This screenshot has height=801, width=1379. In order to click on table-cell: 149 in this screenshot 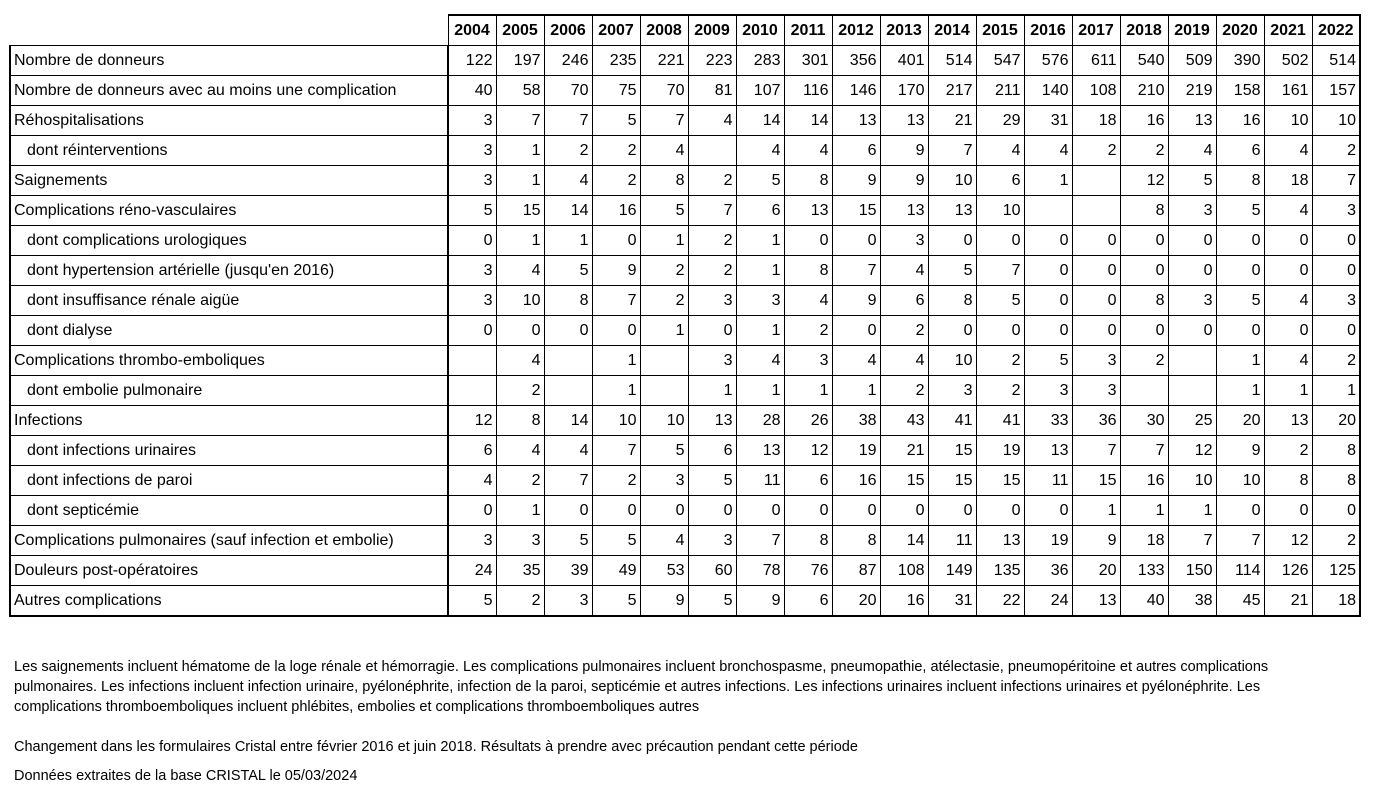, I will do `click(952, 570)`.